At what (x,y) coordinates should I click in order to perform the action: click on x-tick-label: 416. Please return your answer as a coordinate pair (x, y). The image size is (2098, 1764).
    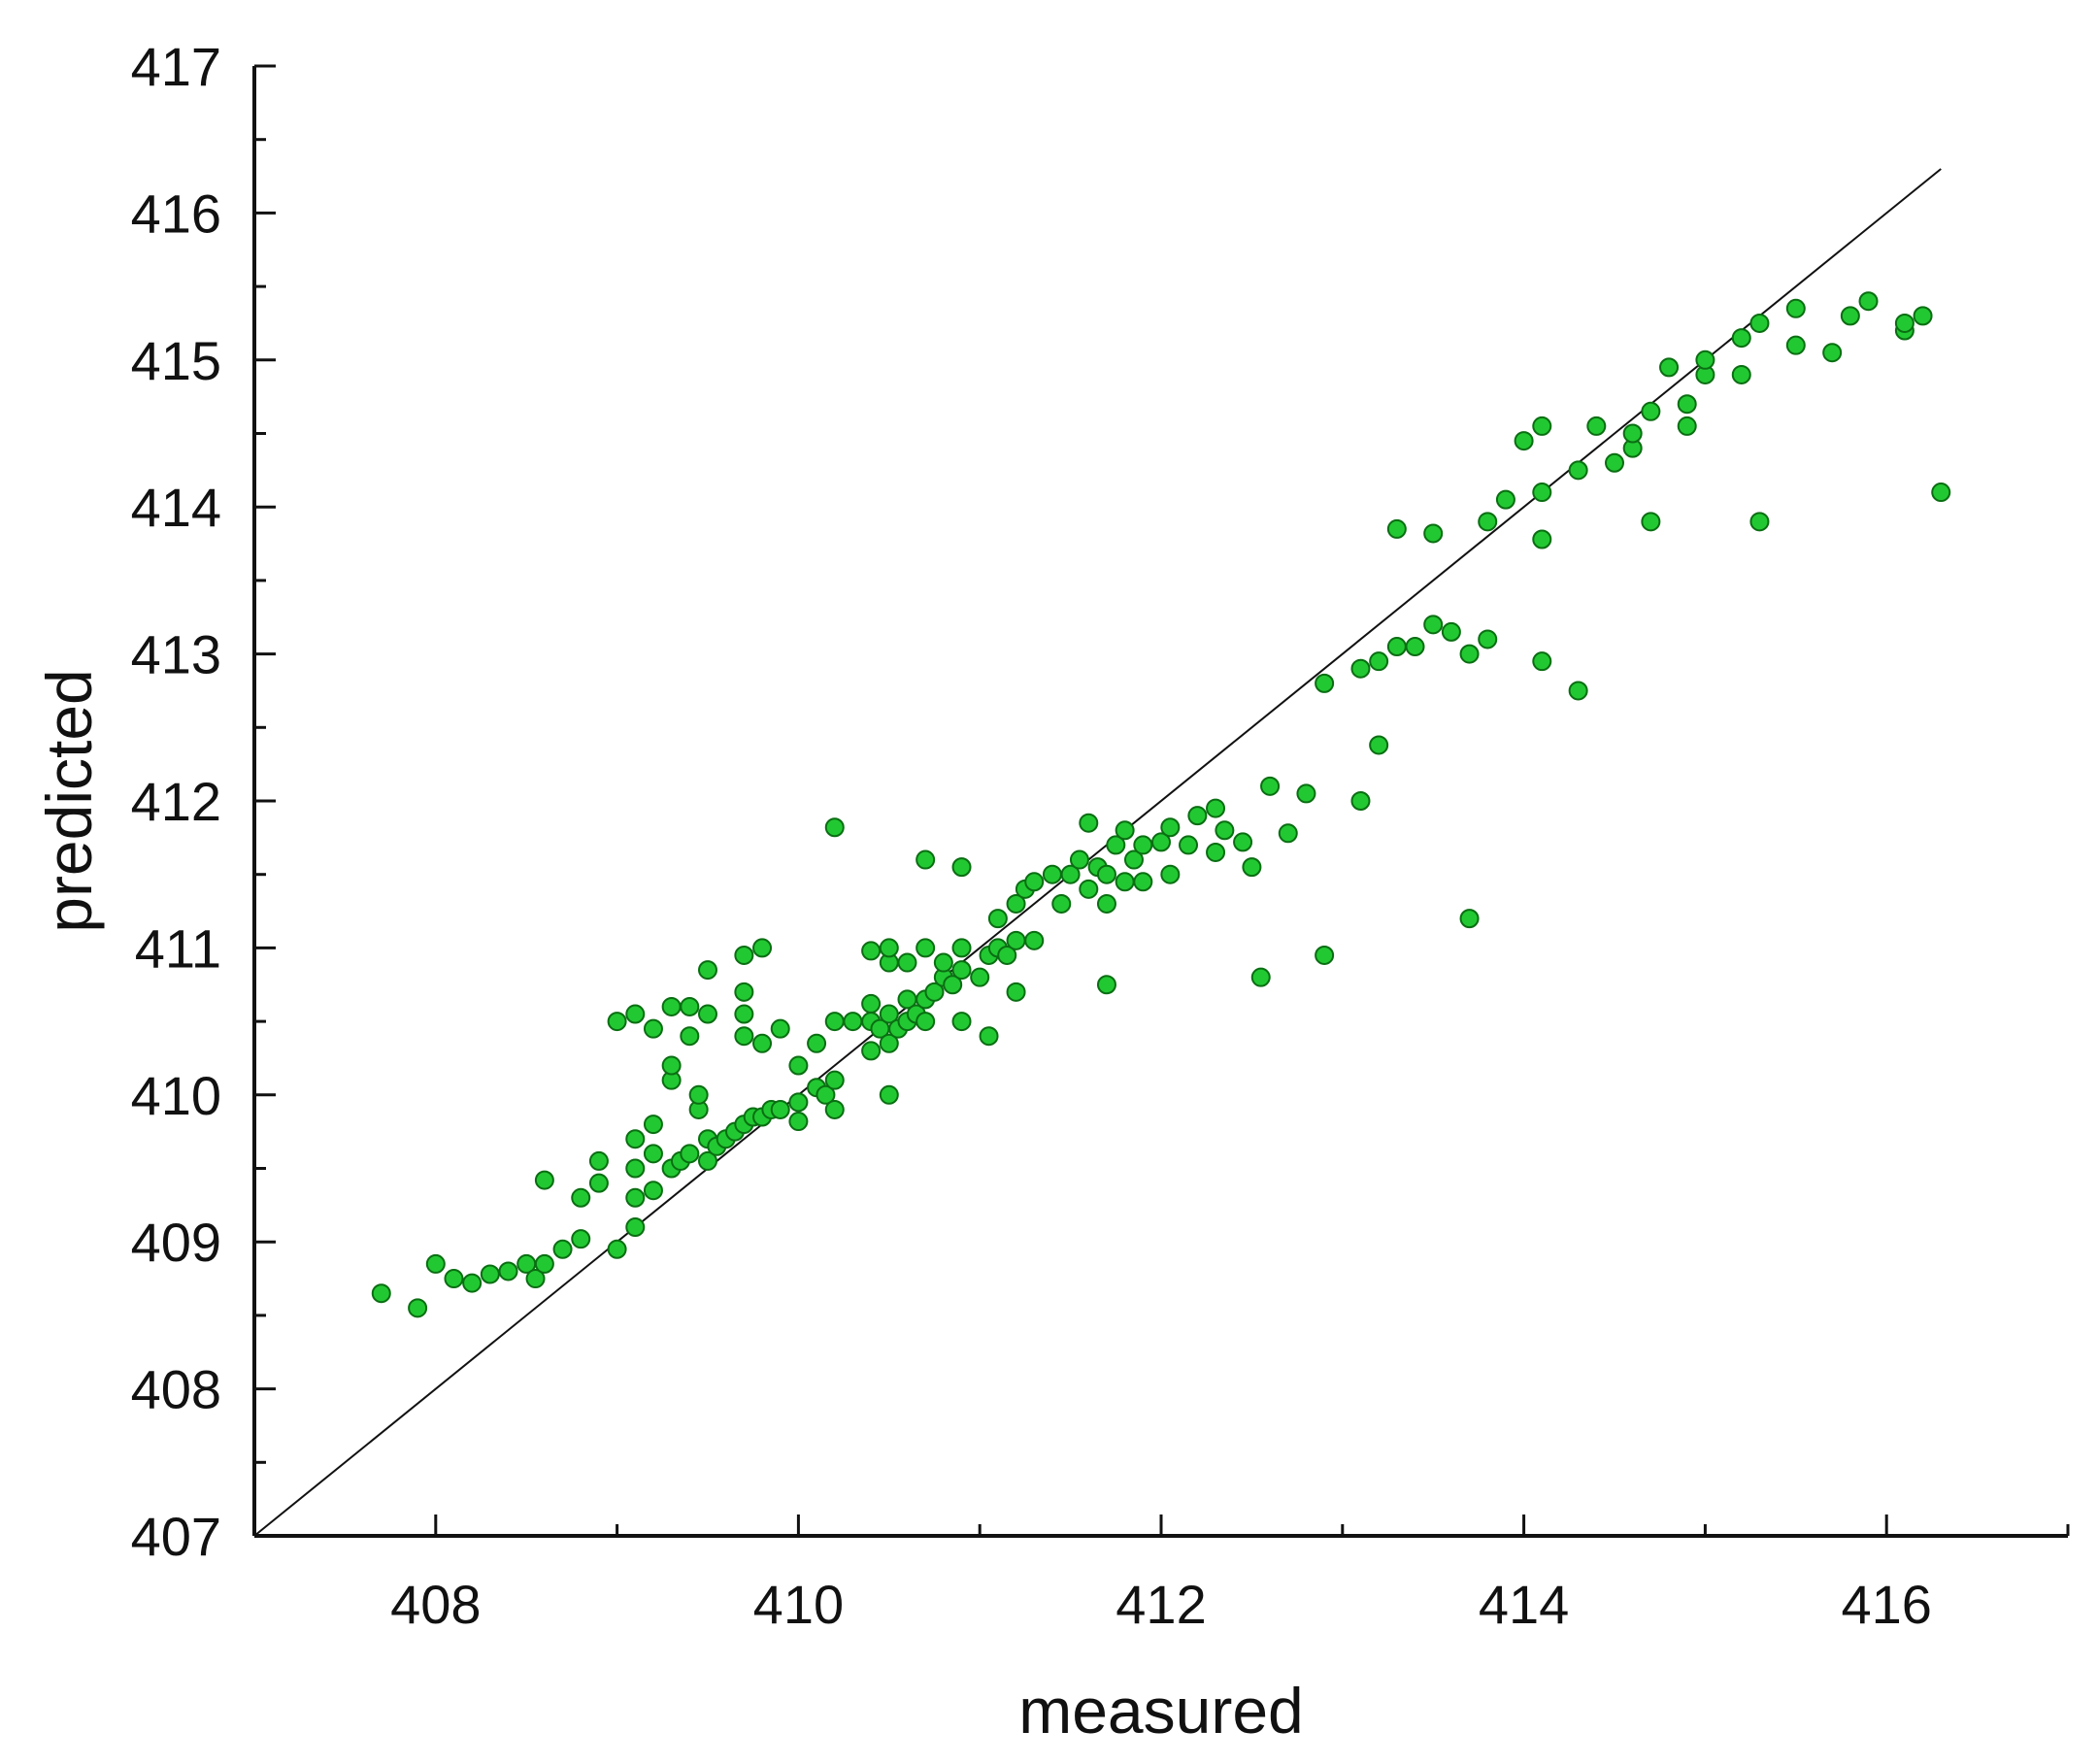
    Looking at the image, I should click on (1886, 1604).